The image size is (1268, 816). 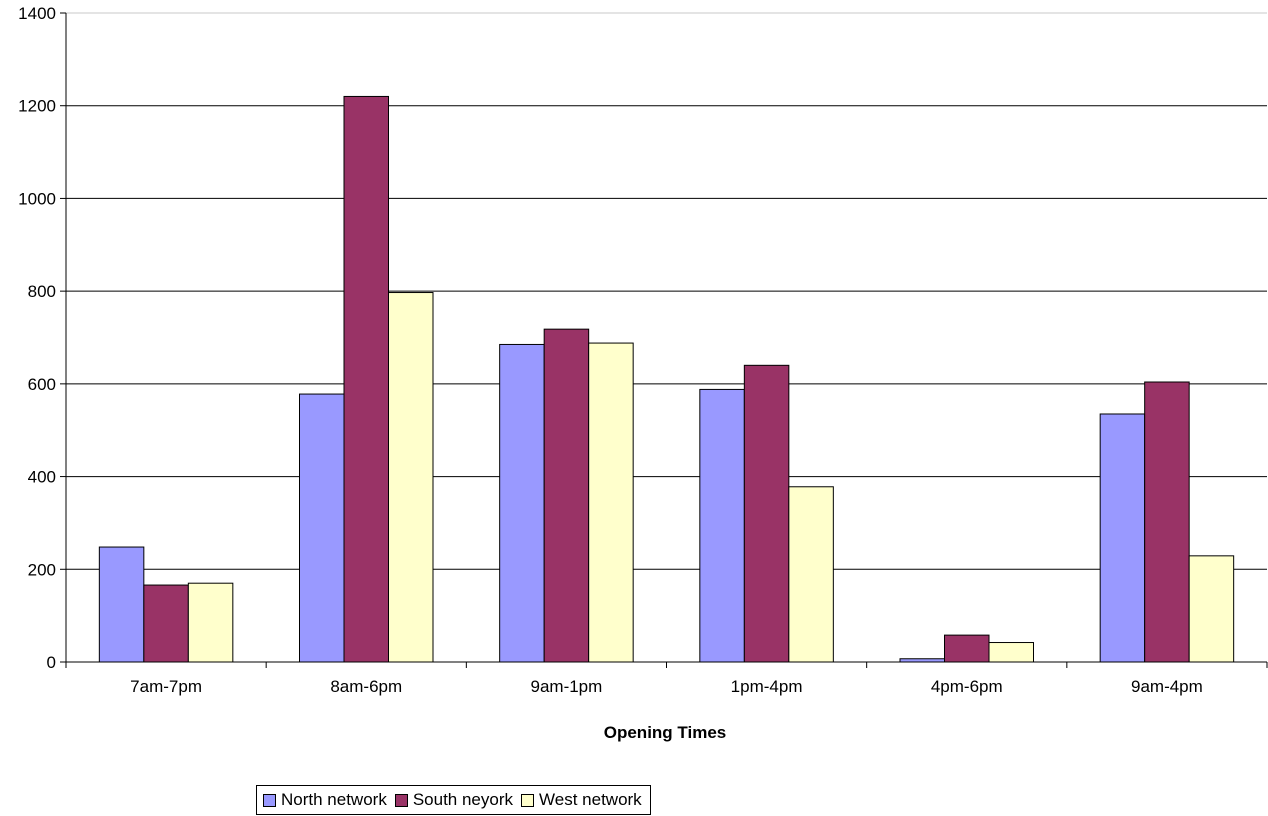 What do you see at coordinates (463, 799) in the screenshot?
I see `legend-label: South neyork` at bounding box center [463, 799].